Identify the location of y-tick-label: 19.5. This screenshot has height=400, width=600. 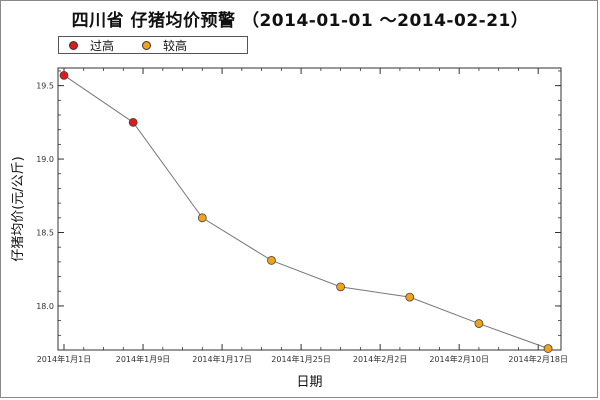
(45, 86).